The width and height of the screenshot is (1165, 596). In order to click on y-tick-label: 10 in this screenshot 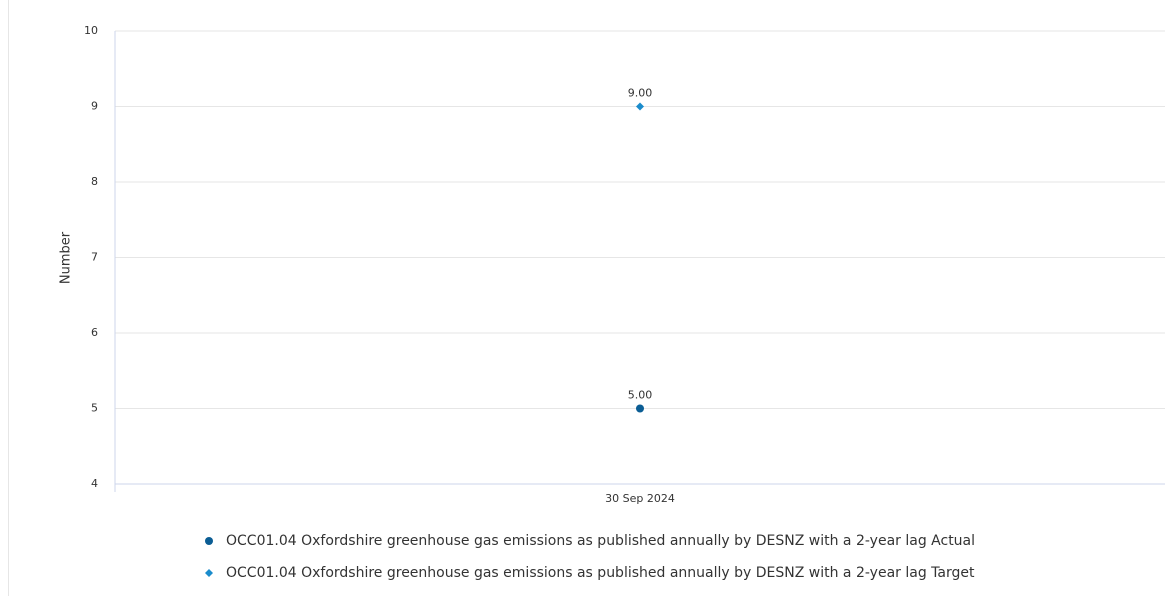, I will do `click(91, 30)`.